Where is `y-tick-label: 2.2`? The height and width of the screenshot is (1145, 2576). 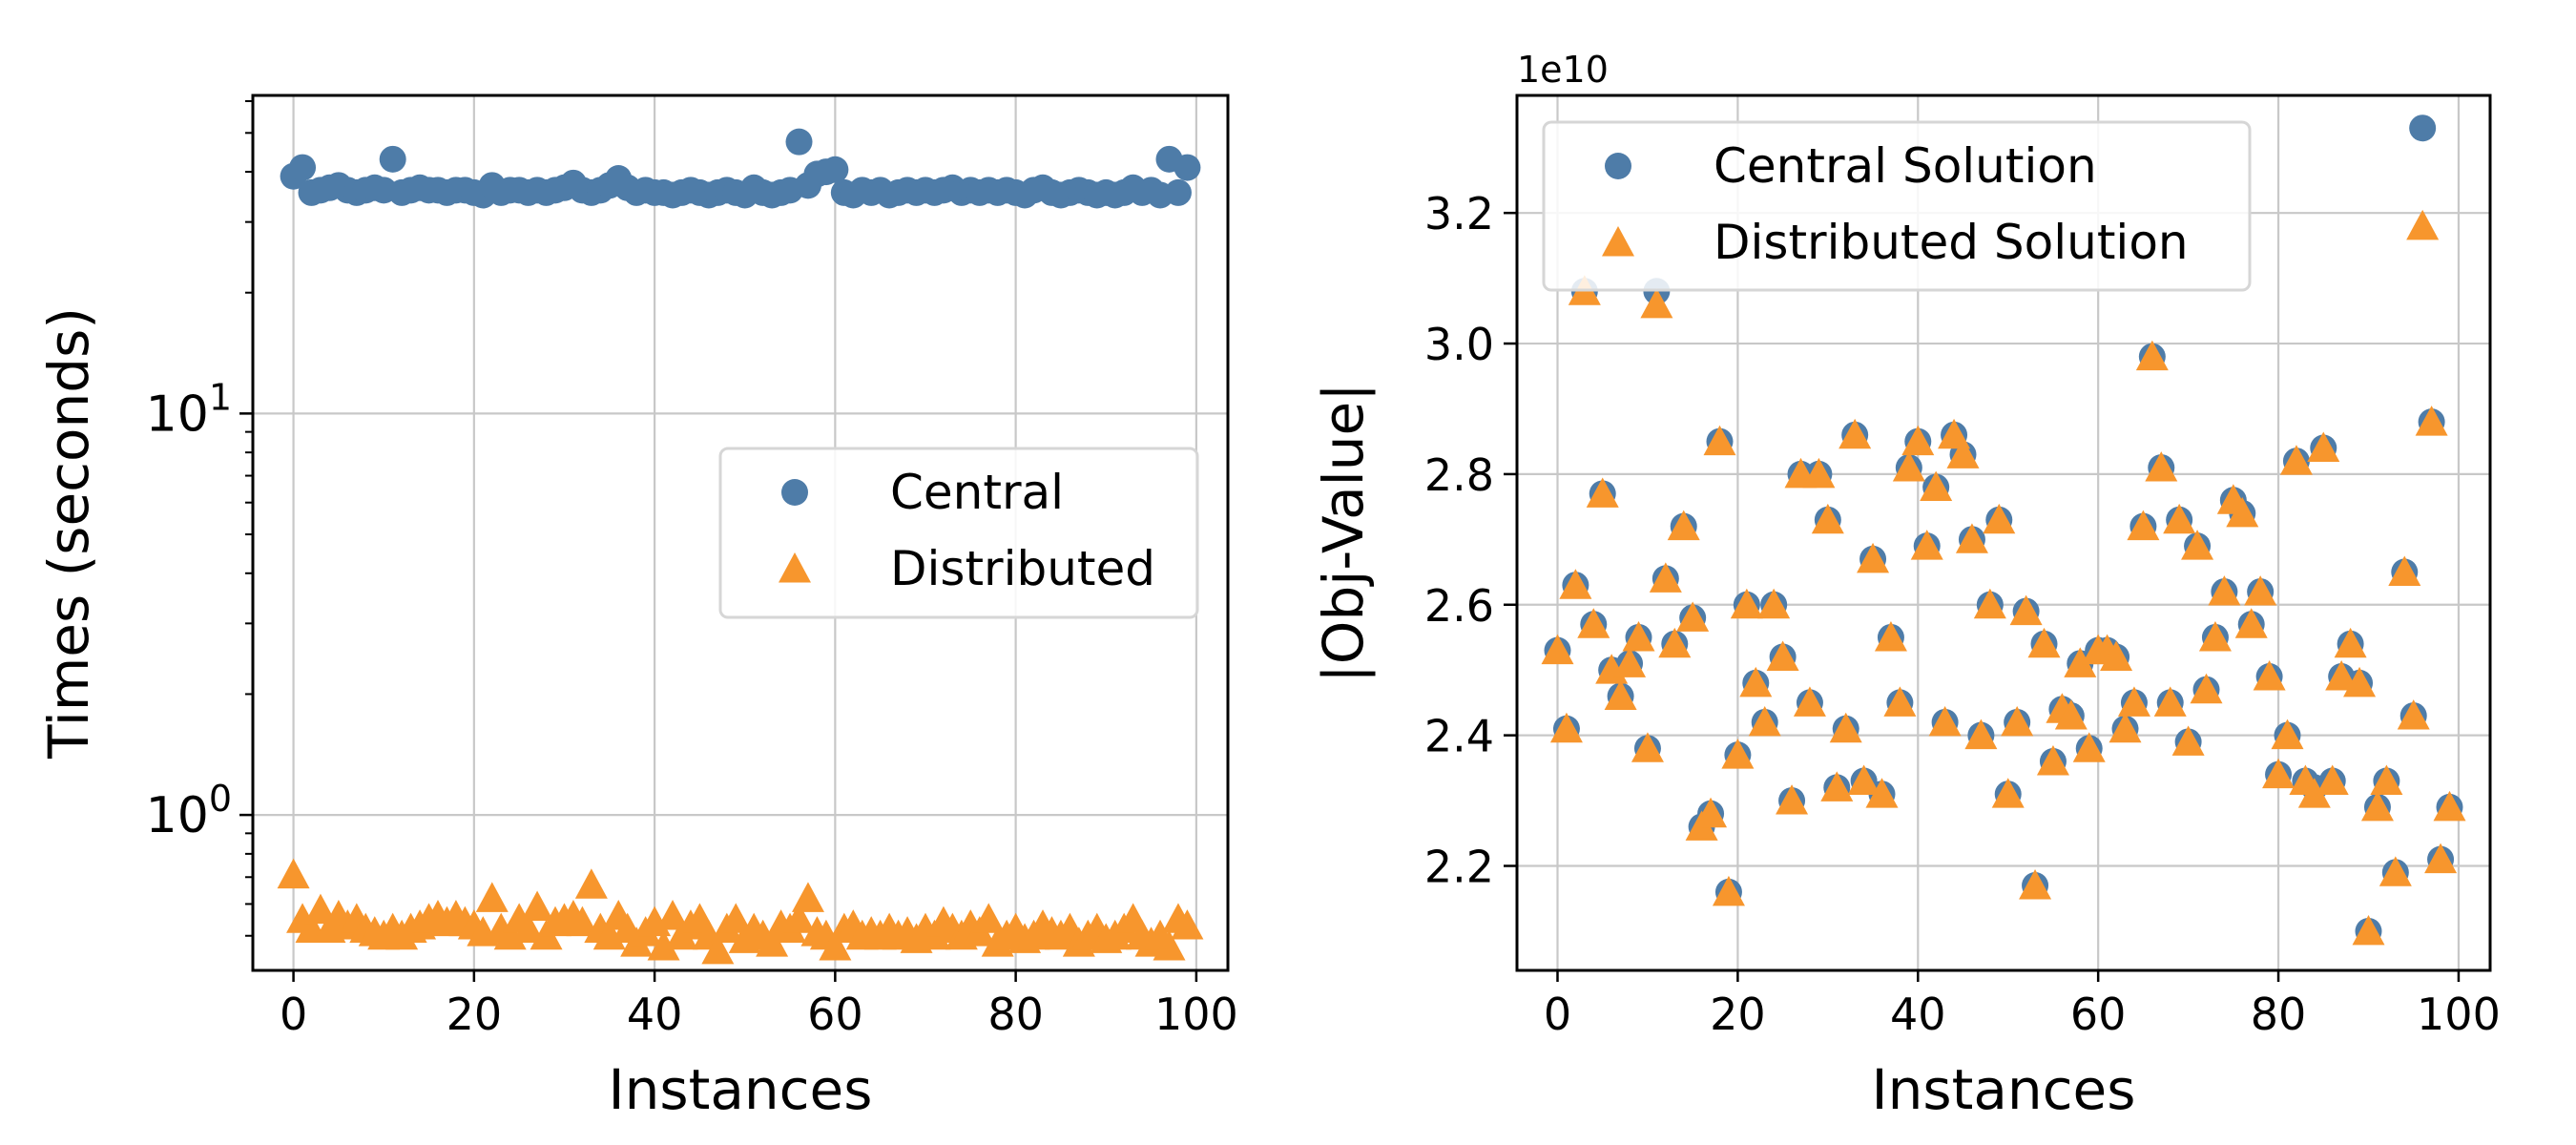 y-tick-label: 2.2 is located at coordinates (1459, 868).